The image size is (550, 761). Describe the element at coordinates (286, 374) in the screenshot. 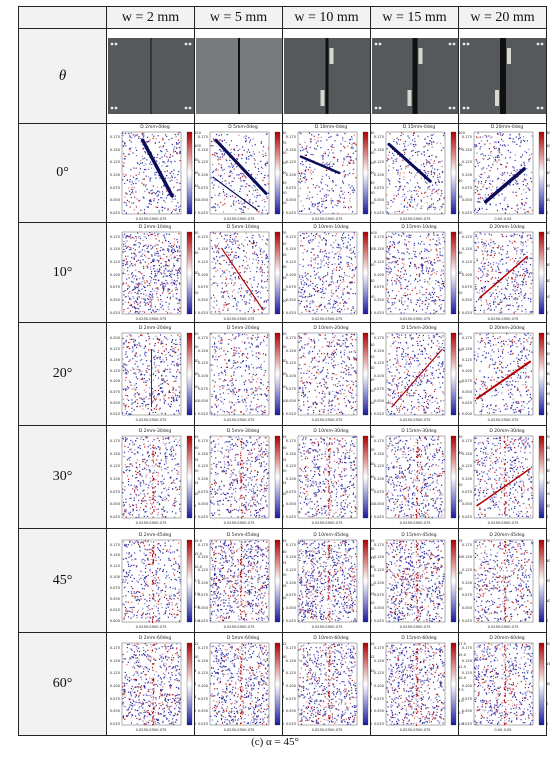

I see `colorbar-tick-labels: 60 50 40 30 20 10 0` at that location.